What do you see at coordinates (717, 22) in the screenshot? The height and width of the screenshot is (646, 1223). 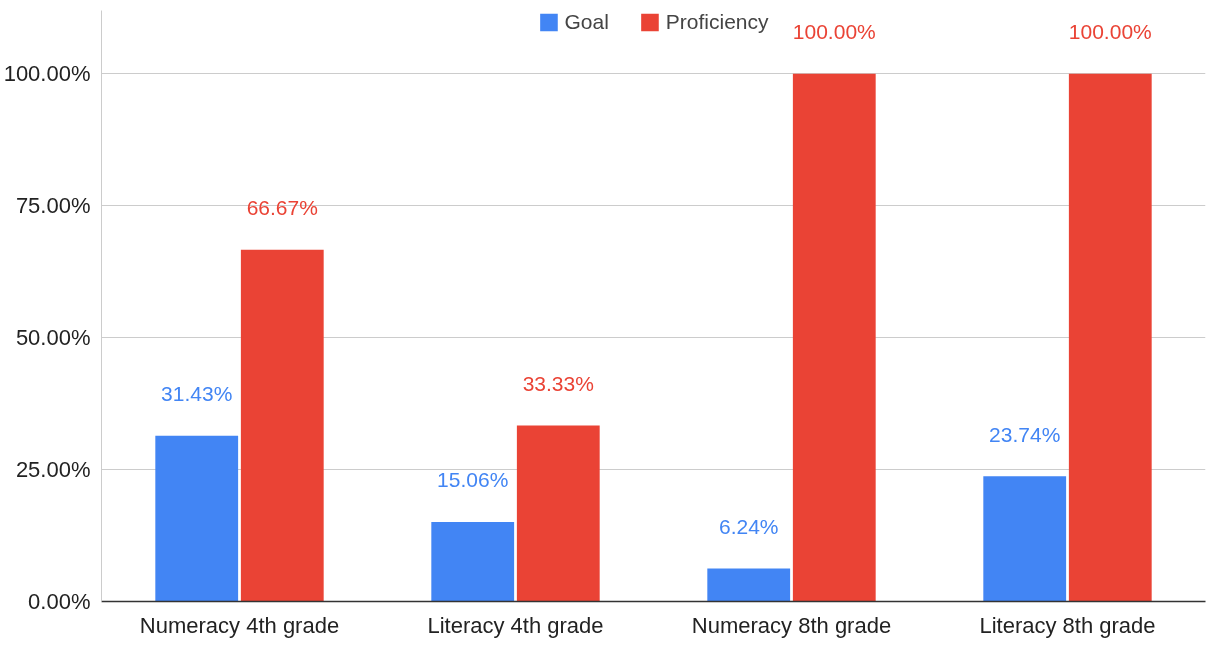 I see `legend-label: Proficiency` at bounding box center [717, 22].